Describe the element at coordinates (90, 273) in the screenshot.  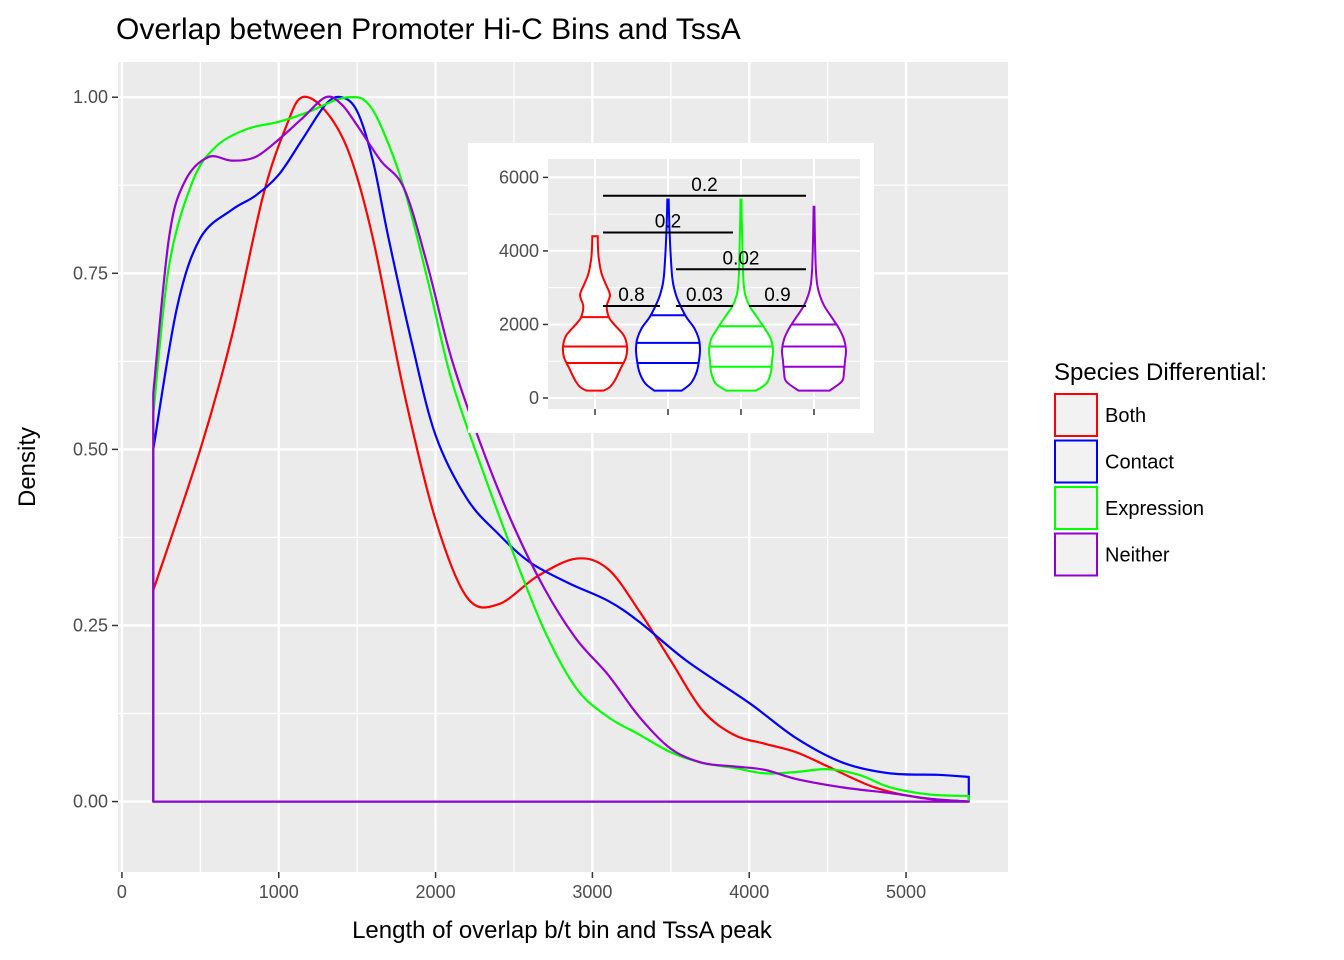
I see `y-tick-label: 0.75` at that location.